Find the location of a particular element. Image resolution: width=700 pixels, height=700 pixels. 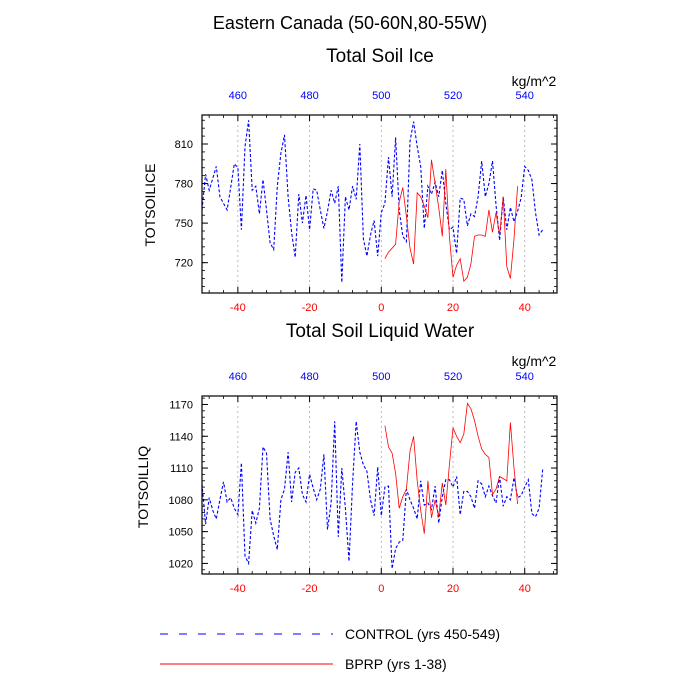

y-tick-label: 1020 is located at coordinates (181, 564).